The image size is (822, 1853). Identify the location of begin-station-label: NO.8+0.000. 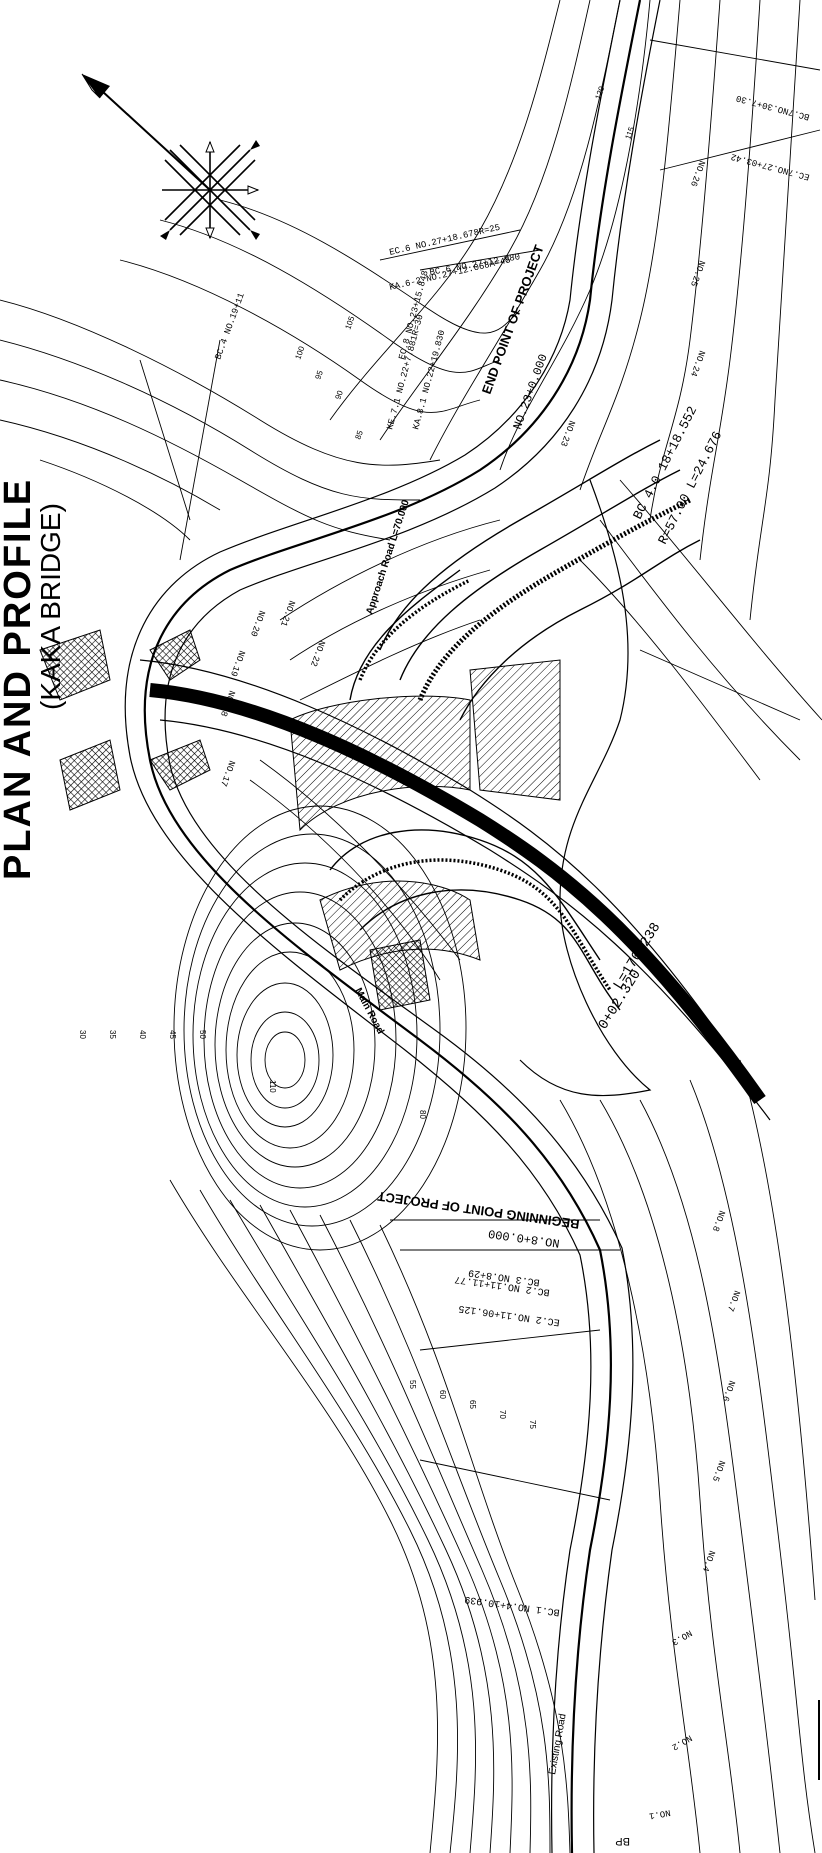
(523, 1238).